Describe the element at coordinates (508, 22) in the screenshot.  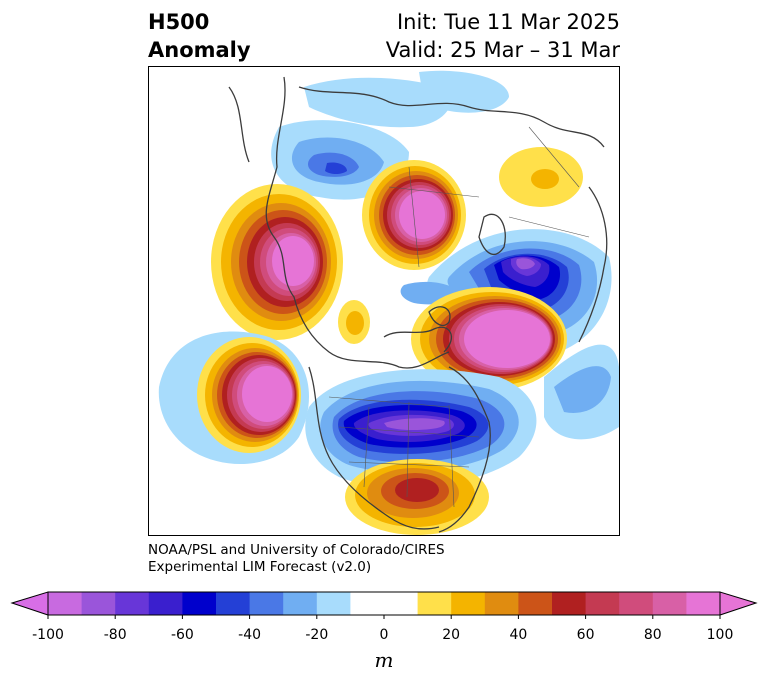
I see `init-date: Init: Tue 11 Mar 2025` at that location.